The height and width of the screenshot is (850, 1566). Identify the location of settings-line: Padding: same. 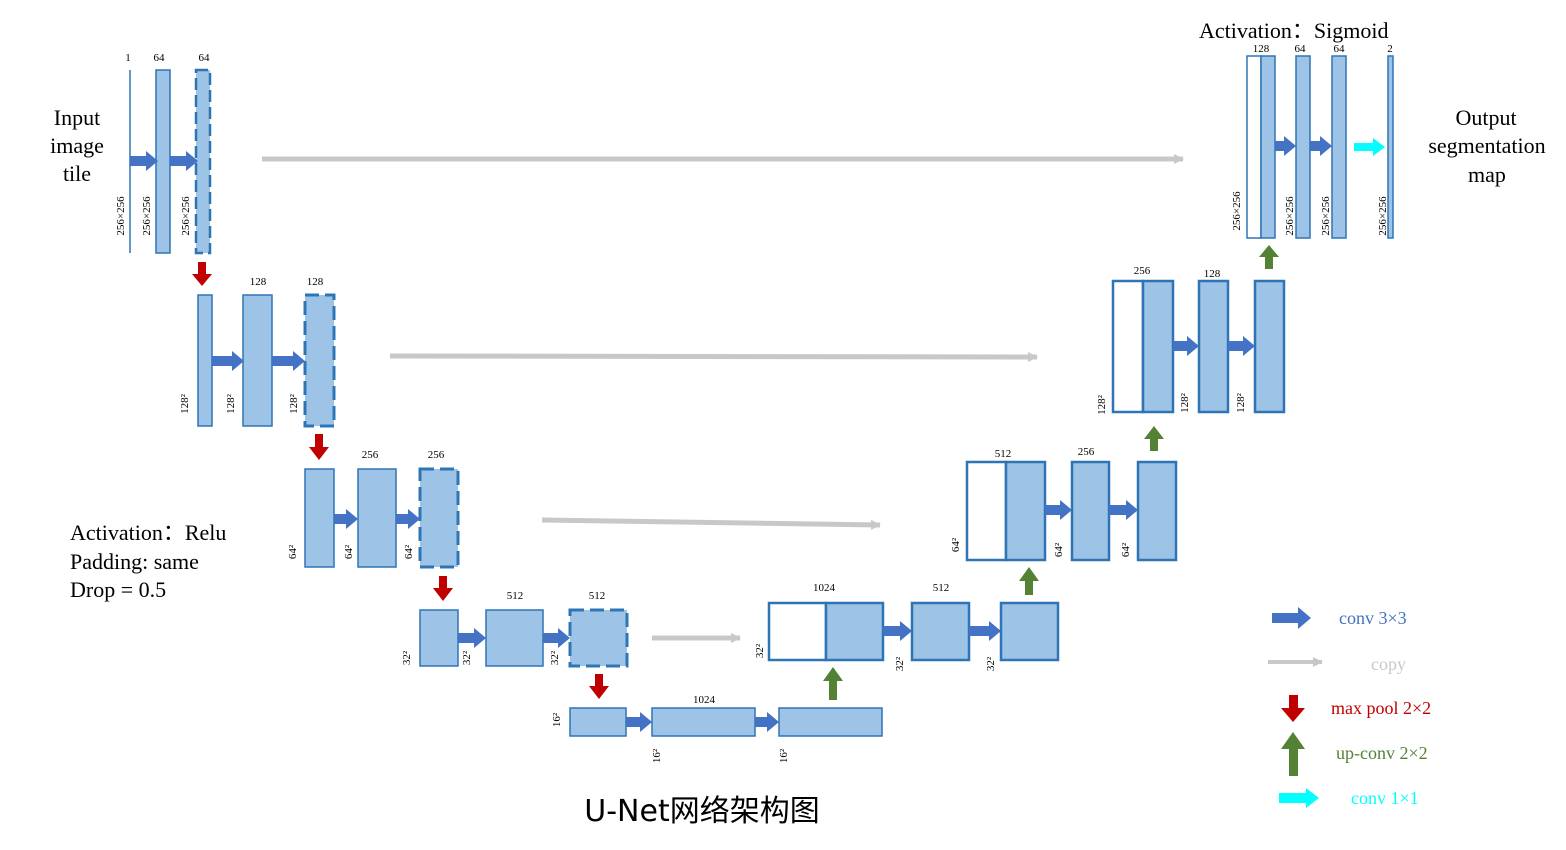
(134, 561).